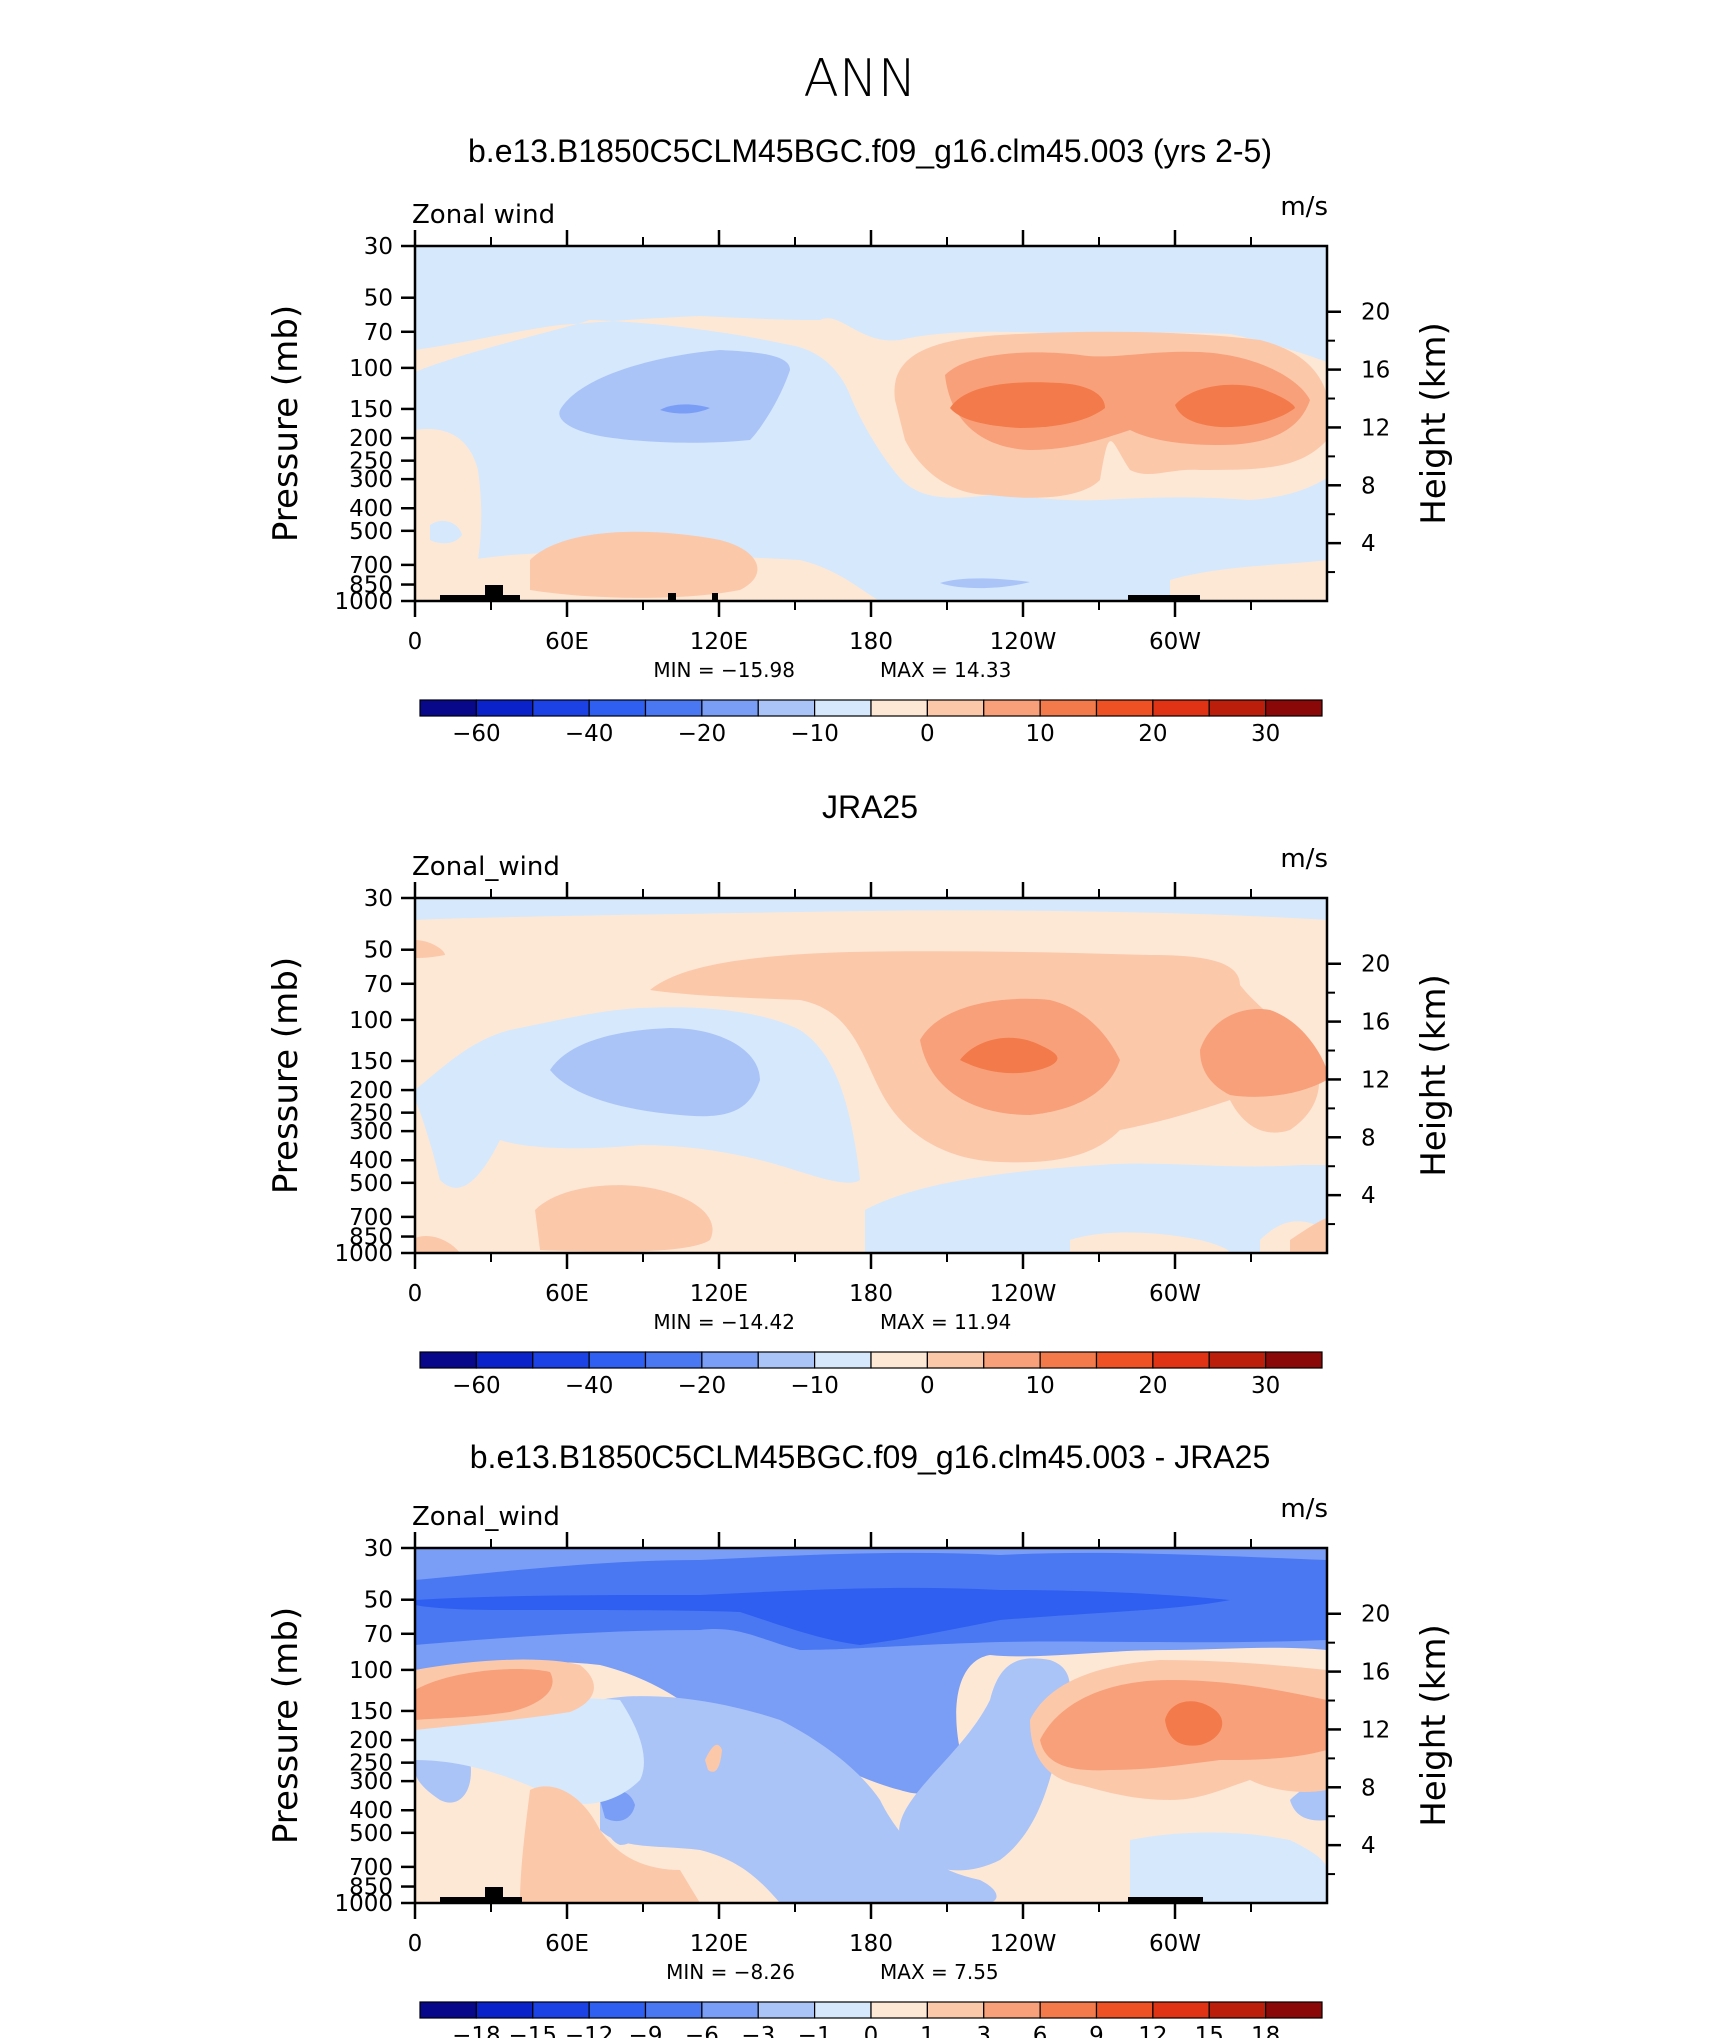 The image size is (1710, 2038). What do you see at coordinates (758, 2030) in the screenshot?
I see `colorbar-label: −3` at bounding box center [758, 2030].